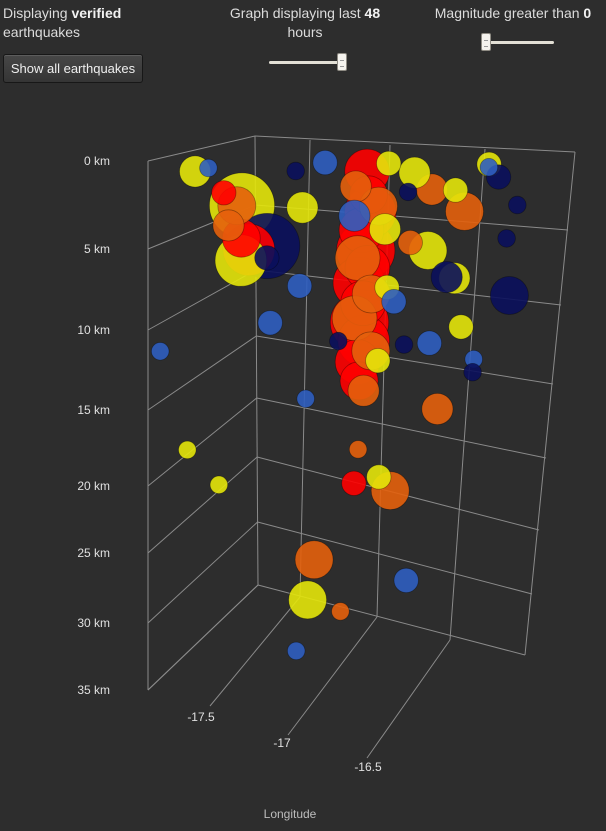 The image size is (606, 831). I want to click on magnitude-control: Magnitude greater than 0, so click(513, 13).